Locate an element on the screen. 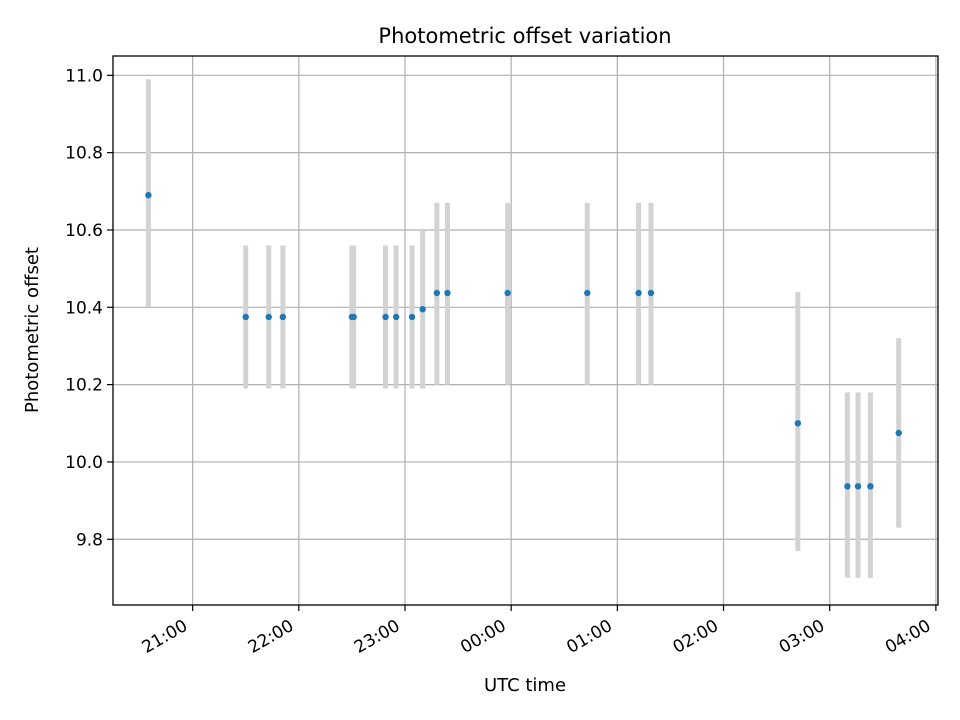 Image resolution: width=960 pixels, height=720 pixels. y-tick-label: 10.2 is located at coordinates (84, 386).